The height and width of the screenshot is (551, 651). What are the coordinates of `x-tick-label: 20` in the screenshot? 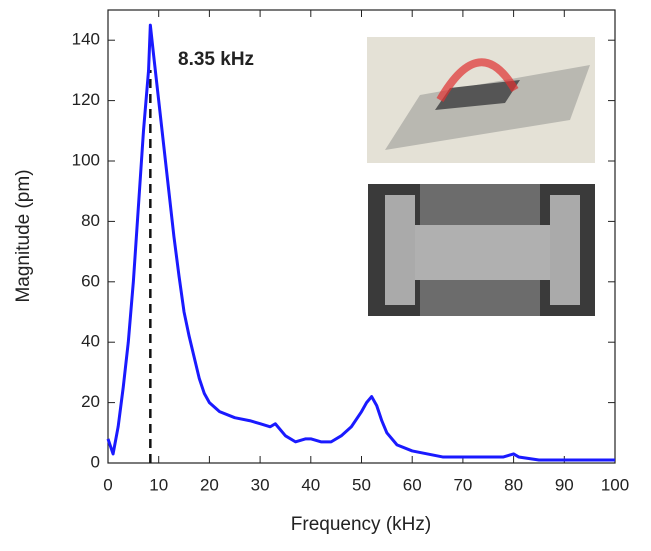 It's located at (209, 484).